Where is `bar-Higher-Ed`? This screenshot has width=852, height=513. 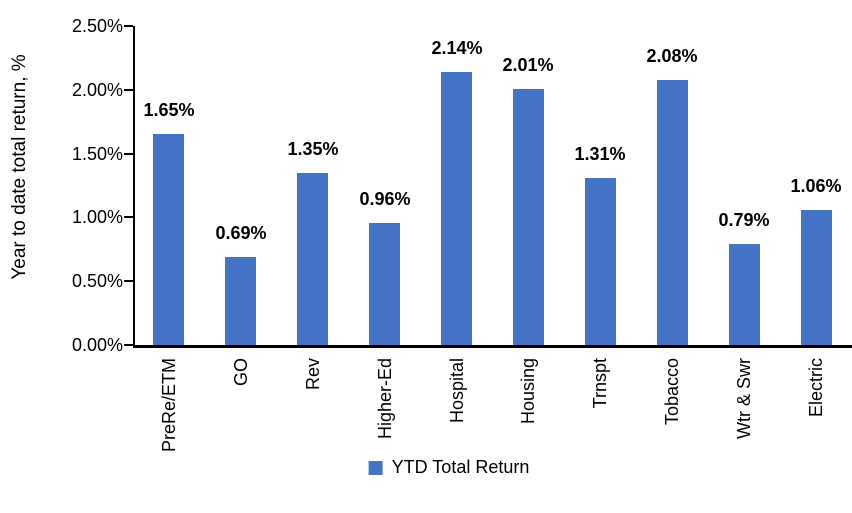 bar-Higher-Ed is located at coordinates (384, 284).